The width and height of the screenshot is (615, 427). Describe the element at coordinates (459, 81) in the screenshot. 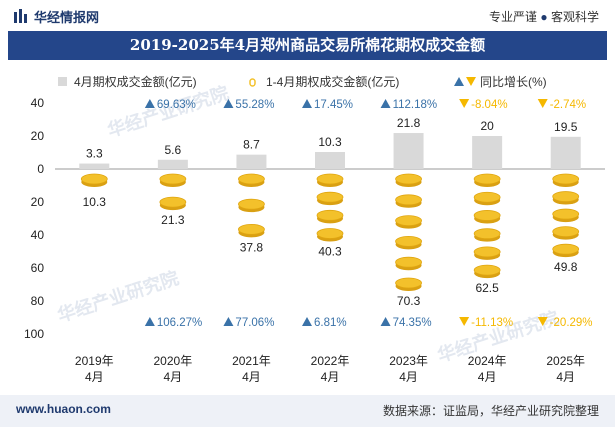

I see `legend-up-triangle-icon` at that location.